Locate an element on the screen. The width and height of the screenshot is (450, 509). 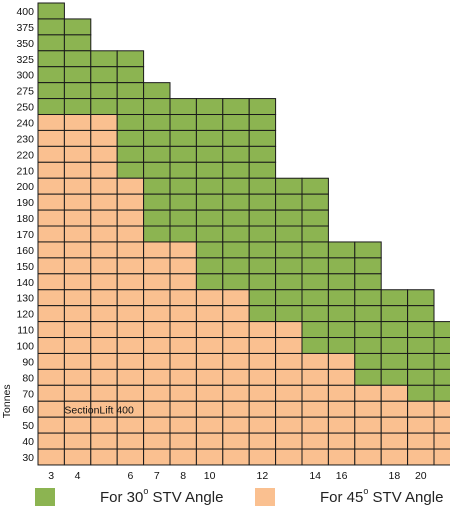
y-tick-label: 110 is located at coordinates (25, 331).